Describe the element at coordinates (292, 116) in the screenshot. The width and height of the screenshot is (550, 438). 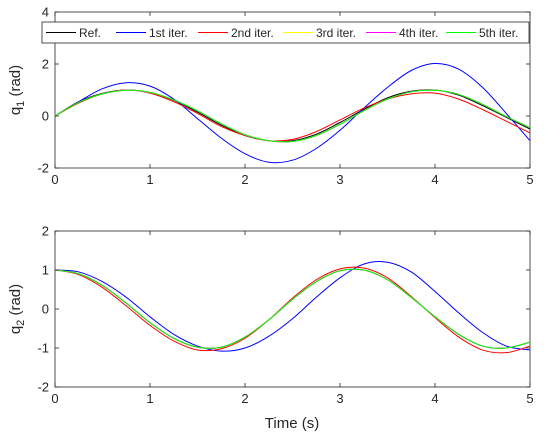
I see `series-line-5th-iter` at that location.